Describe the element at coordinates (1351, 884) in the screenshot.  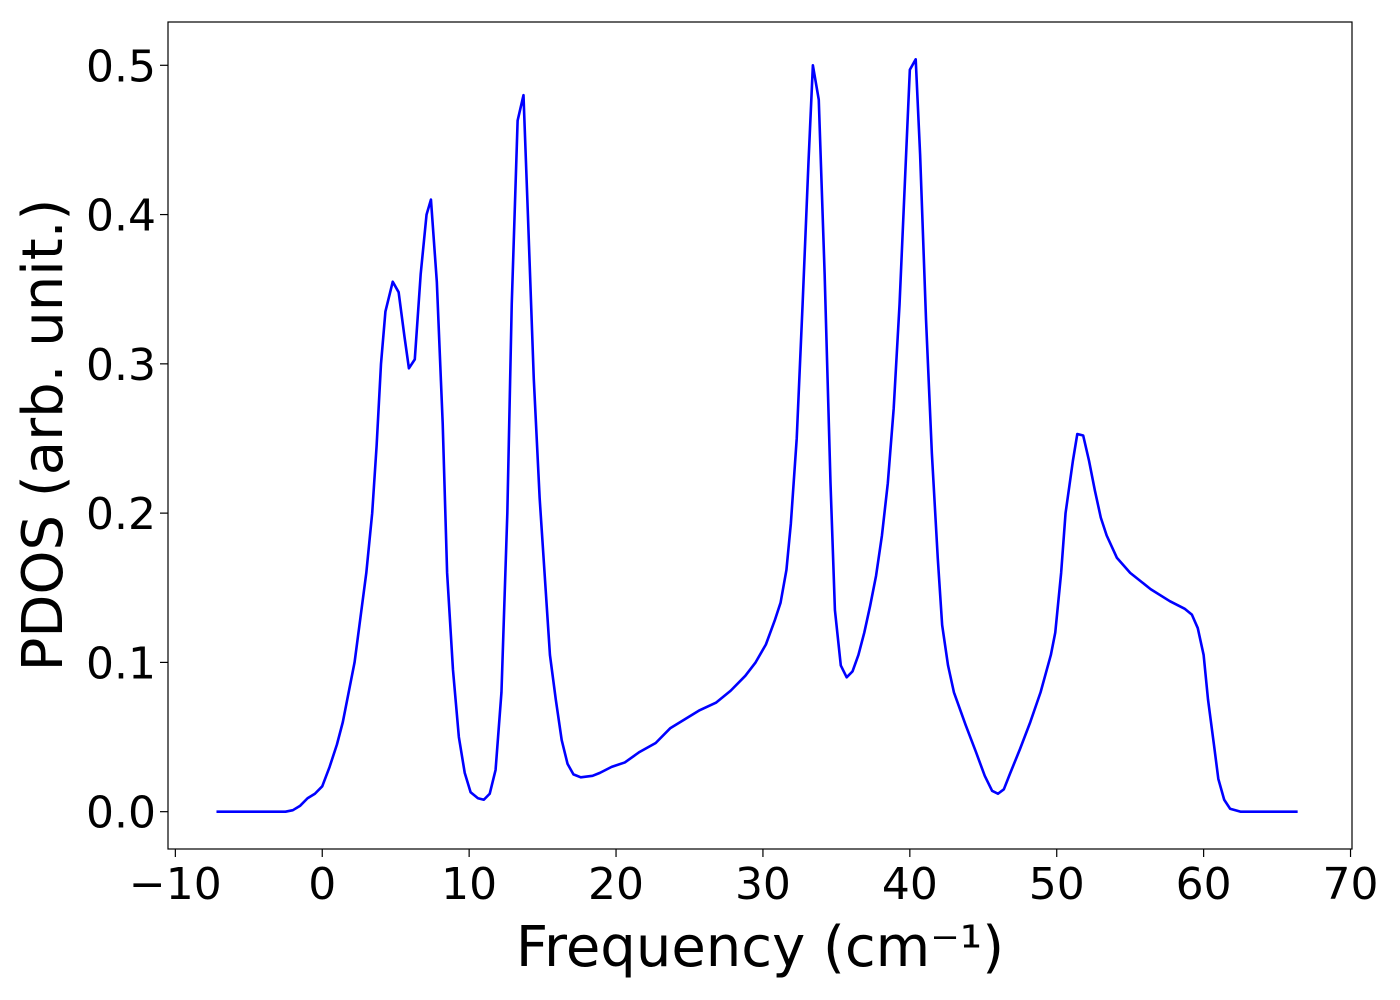
I see `x-tick-label: 70` at that location.